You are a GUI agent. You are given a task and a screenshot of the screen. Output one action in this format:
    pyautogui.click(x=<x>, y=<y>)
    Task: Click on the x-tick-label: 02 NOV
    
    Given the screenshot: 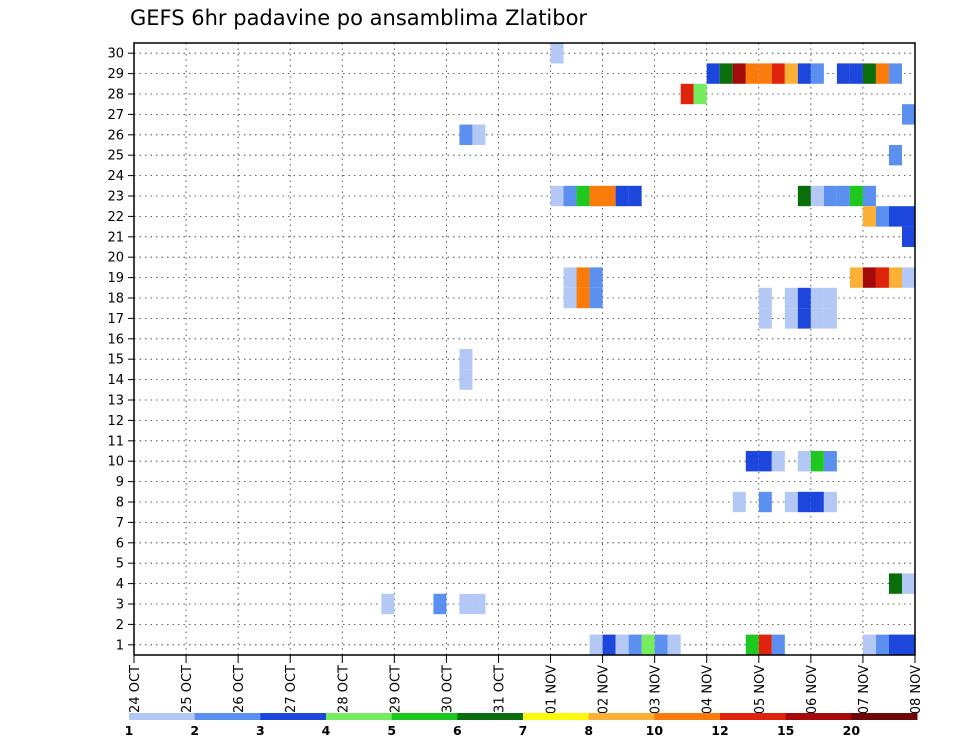 What is the action you would take?
    pyautogui.click(x=604, y=689)
    